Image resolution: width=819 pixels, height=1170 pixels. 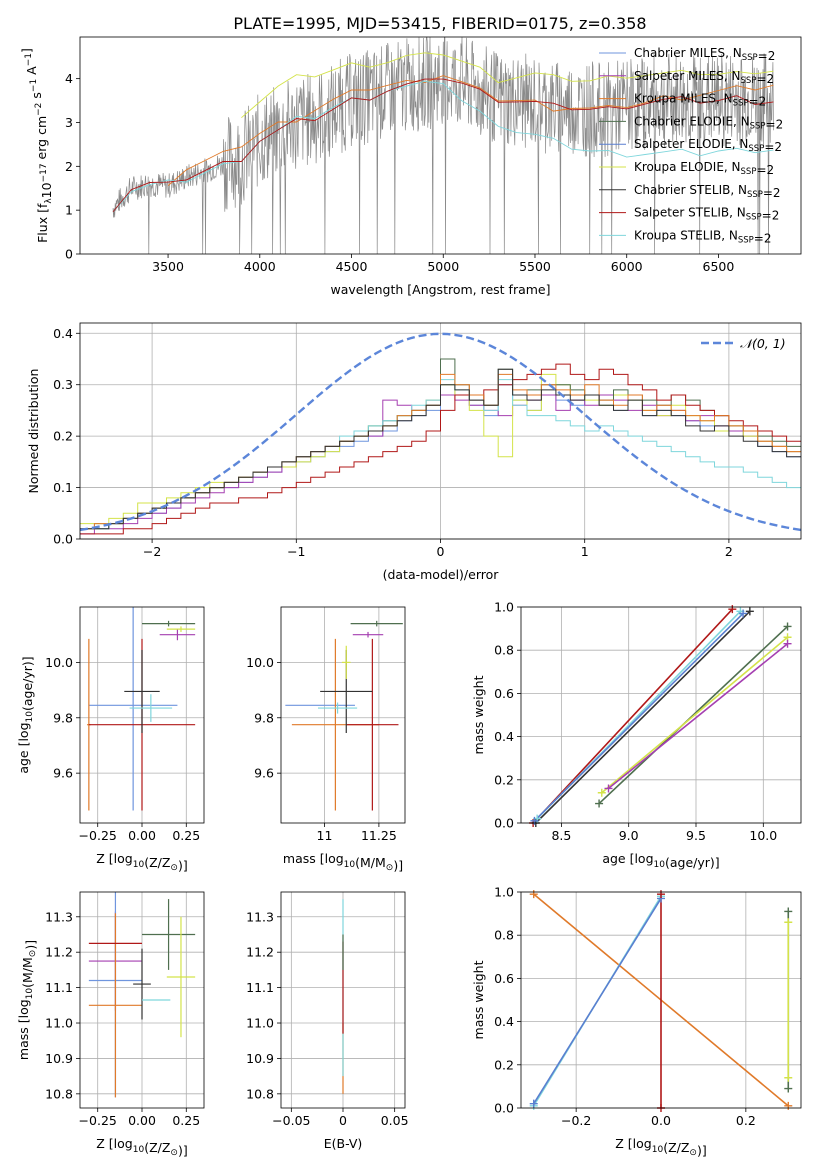 What do you see at coordinates (63, 717) in the screenshot?
I see `y-tick-label: 9.8` at bounding box center [63, 717].